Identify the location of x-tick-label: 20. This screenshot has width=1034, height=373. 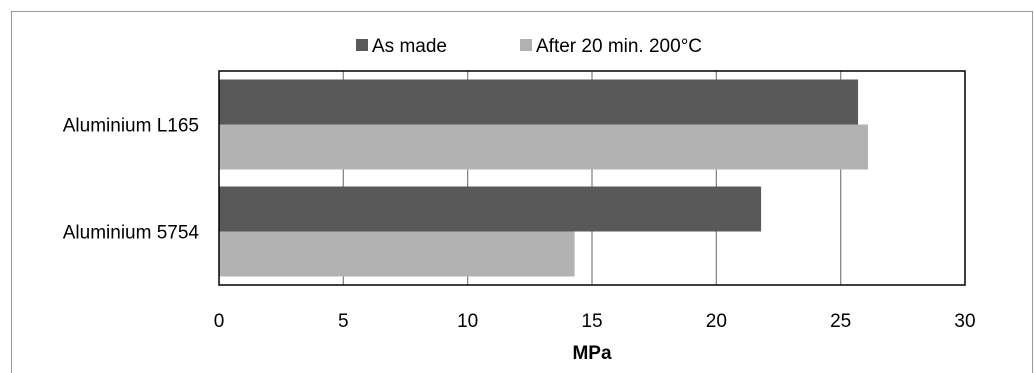
(716, 321).